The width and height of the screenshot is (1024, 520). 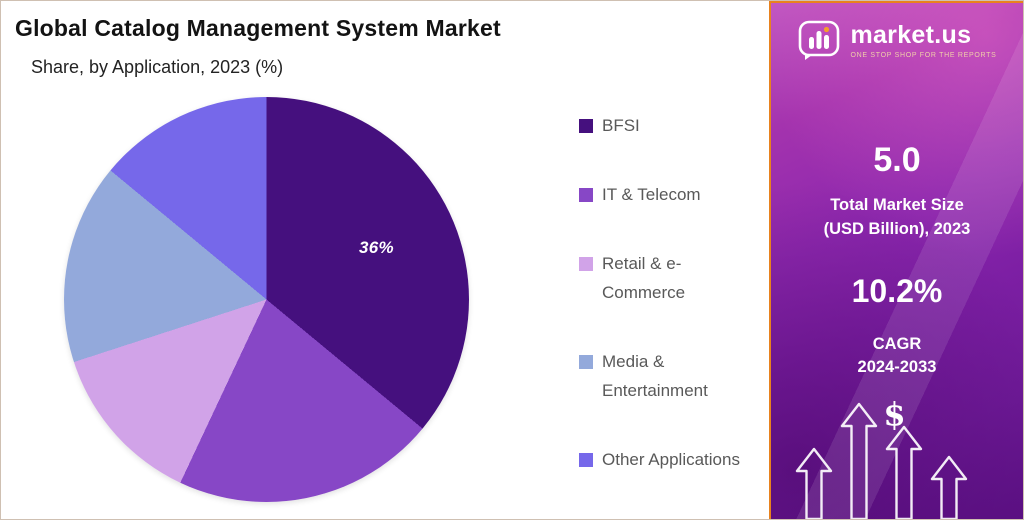 I want to click on market-us-logo-icon, so click(x=819, y=40).